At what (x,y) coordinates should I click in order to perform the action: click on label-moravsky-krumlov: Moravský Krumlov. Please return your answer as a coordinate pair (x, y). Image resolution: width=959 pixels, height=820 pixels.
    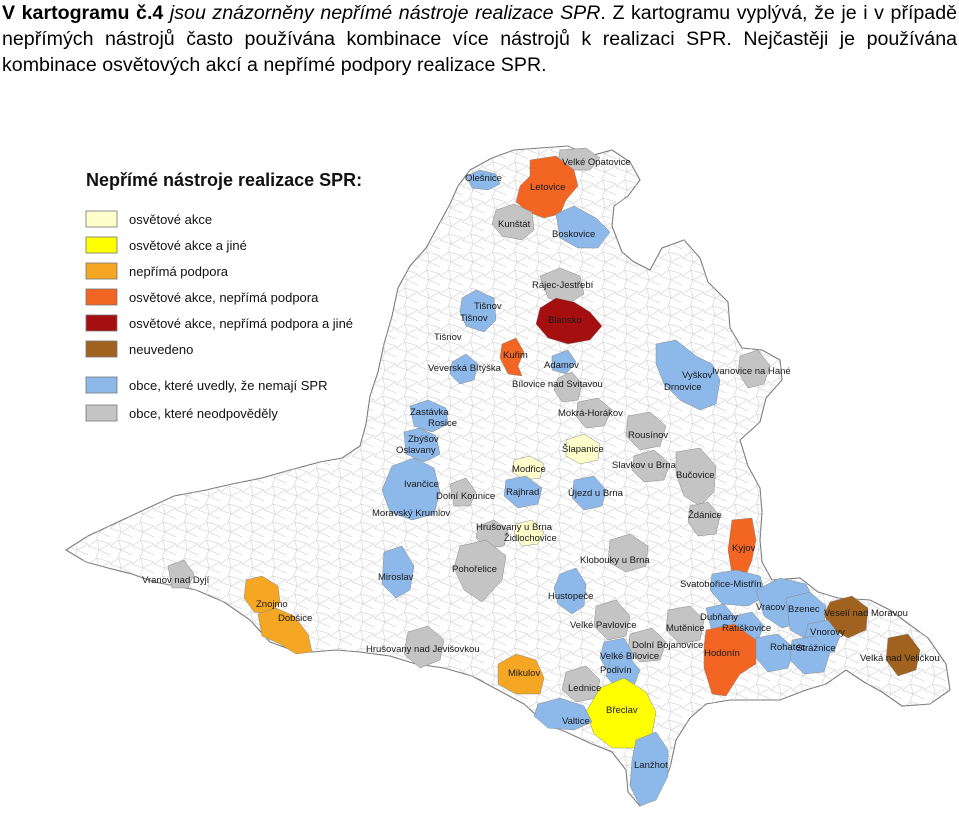
    Looking at the image, I should click on (411, 513).